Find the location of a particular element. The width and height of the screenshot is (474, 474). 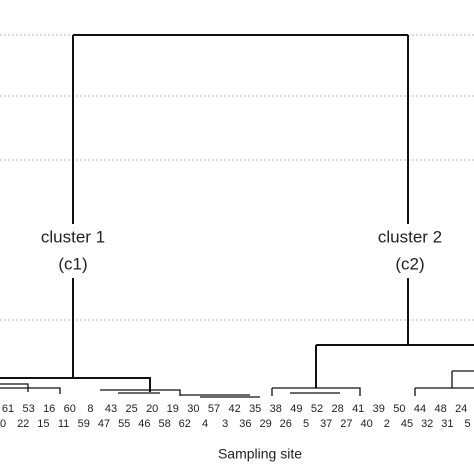

leaf-label: 27 is located at coordinates (346, 424).